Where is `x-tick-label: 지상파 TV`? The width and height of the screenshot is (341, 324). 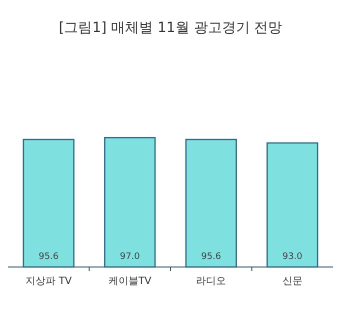
x-tick-label: 지상파 TV is located at coordinates (49, 281).